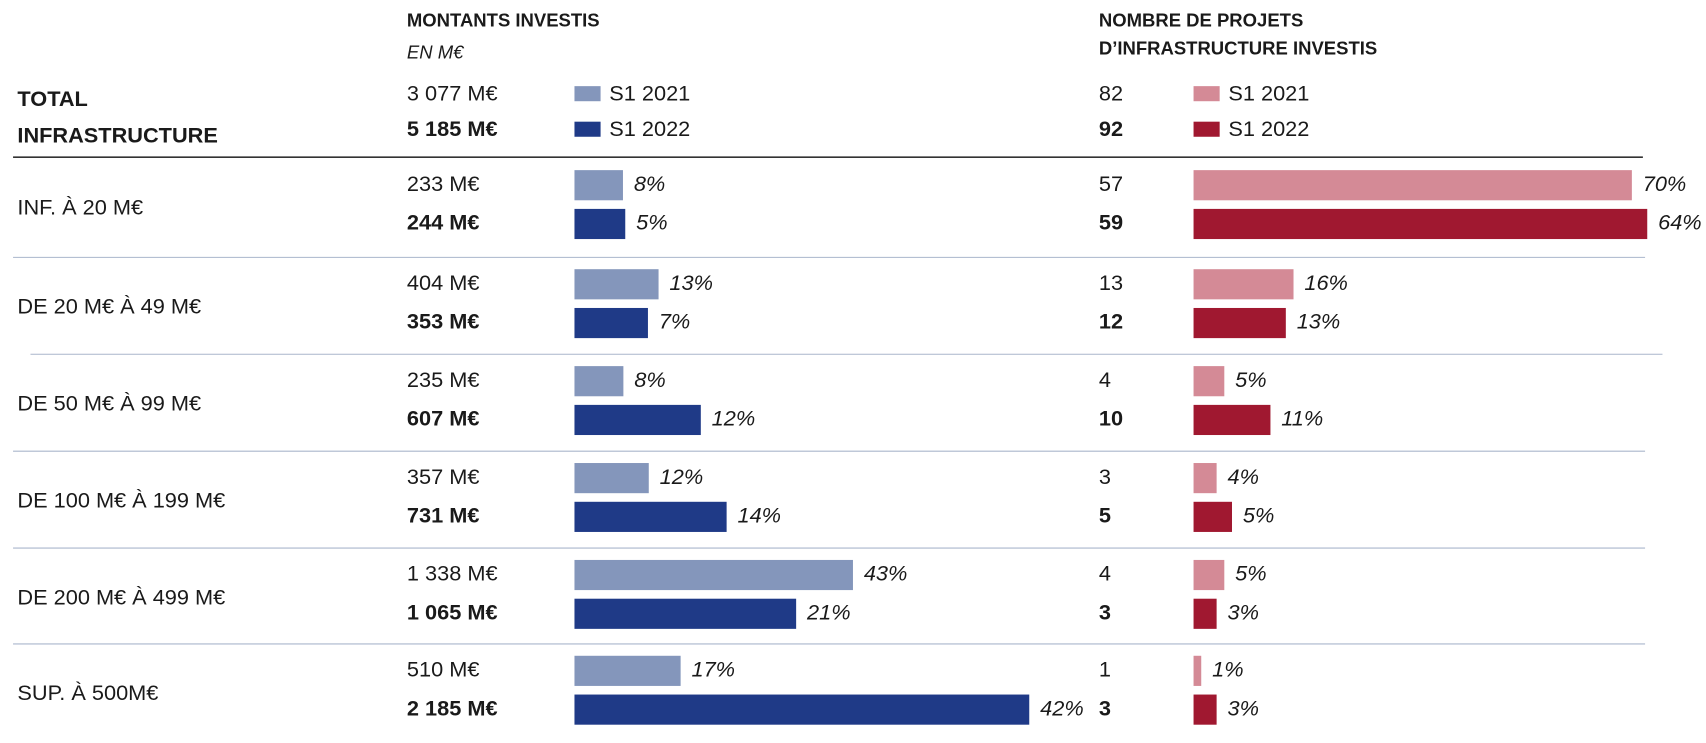 The height and width of the screenshot is (743, 1706). Describe the element at coordinates (80, 207) in the screenshot. I see `row-label: INF. À 20 M€` at that location.